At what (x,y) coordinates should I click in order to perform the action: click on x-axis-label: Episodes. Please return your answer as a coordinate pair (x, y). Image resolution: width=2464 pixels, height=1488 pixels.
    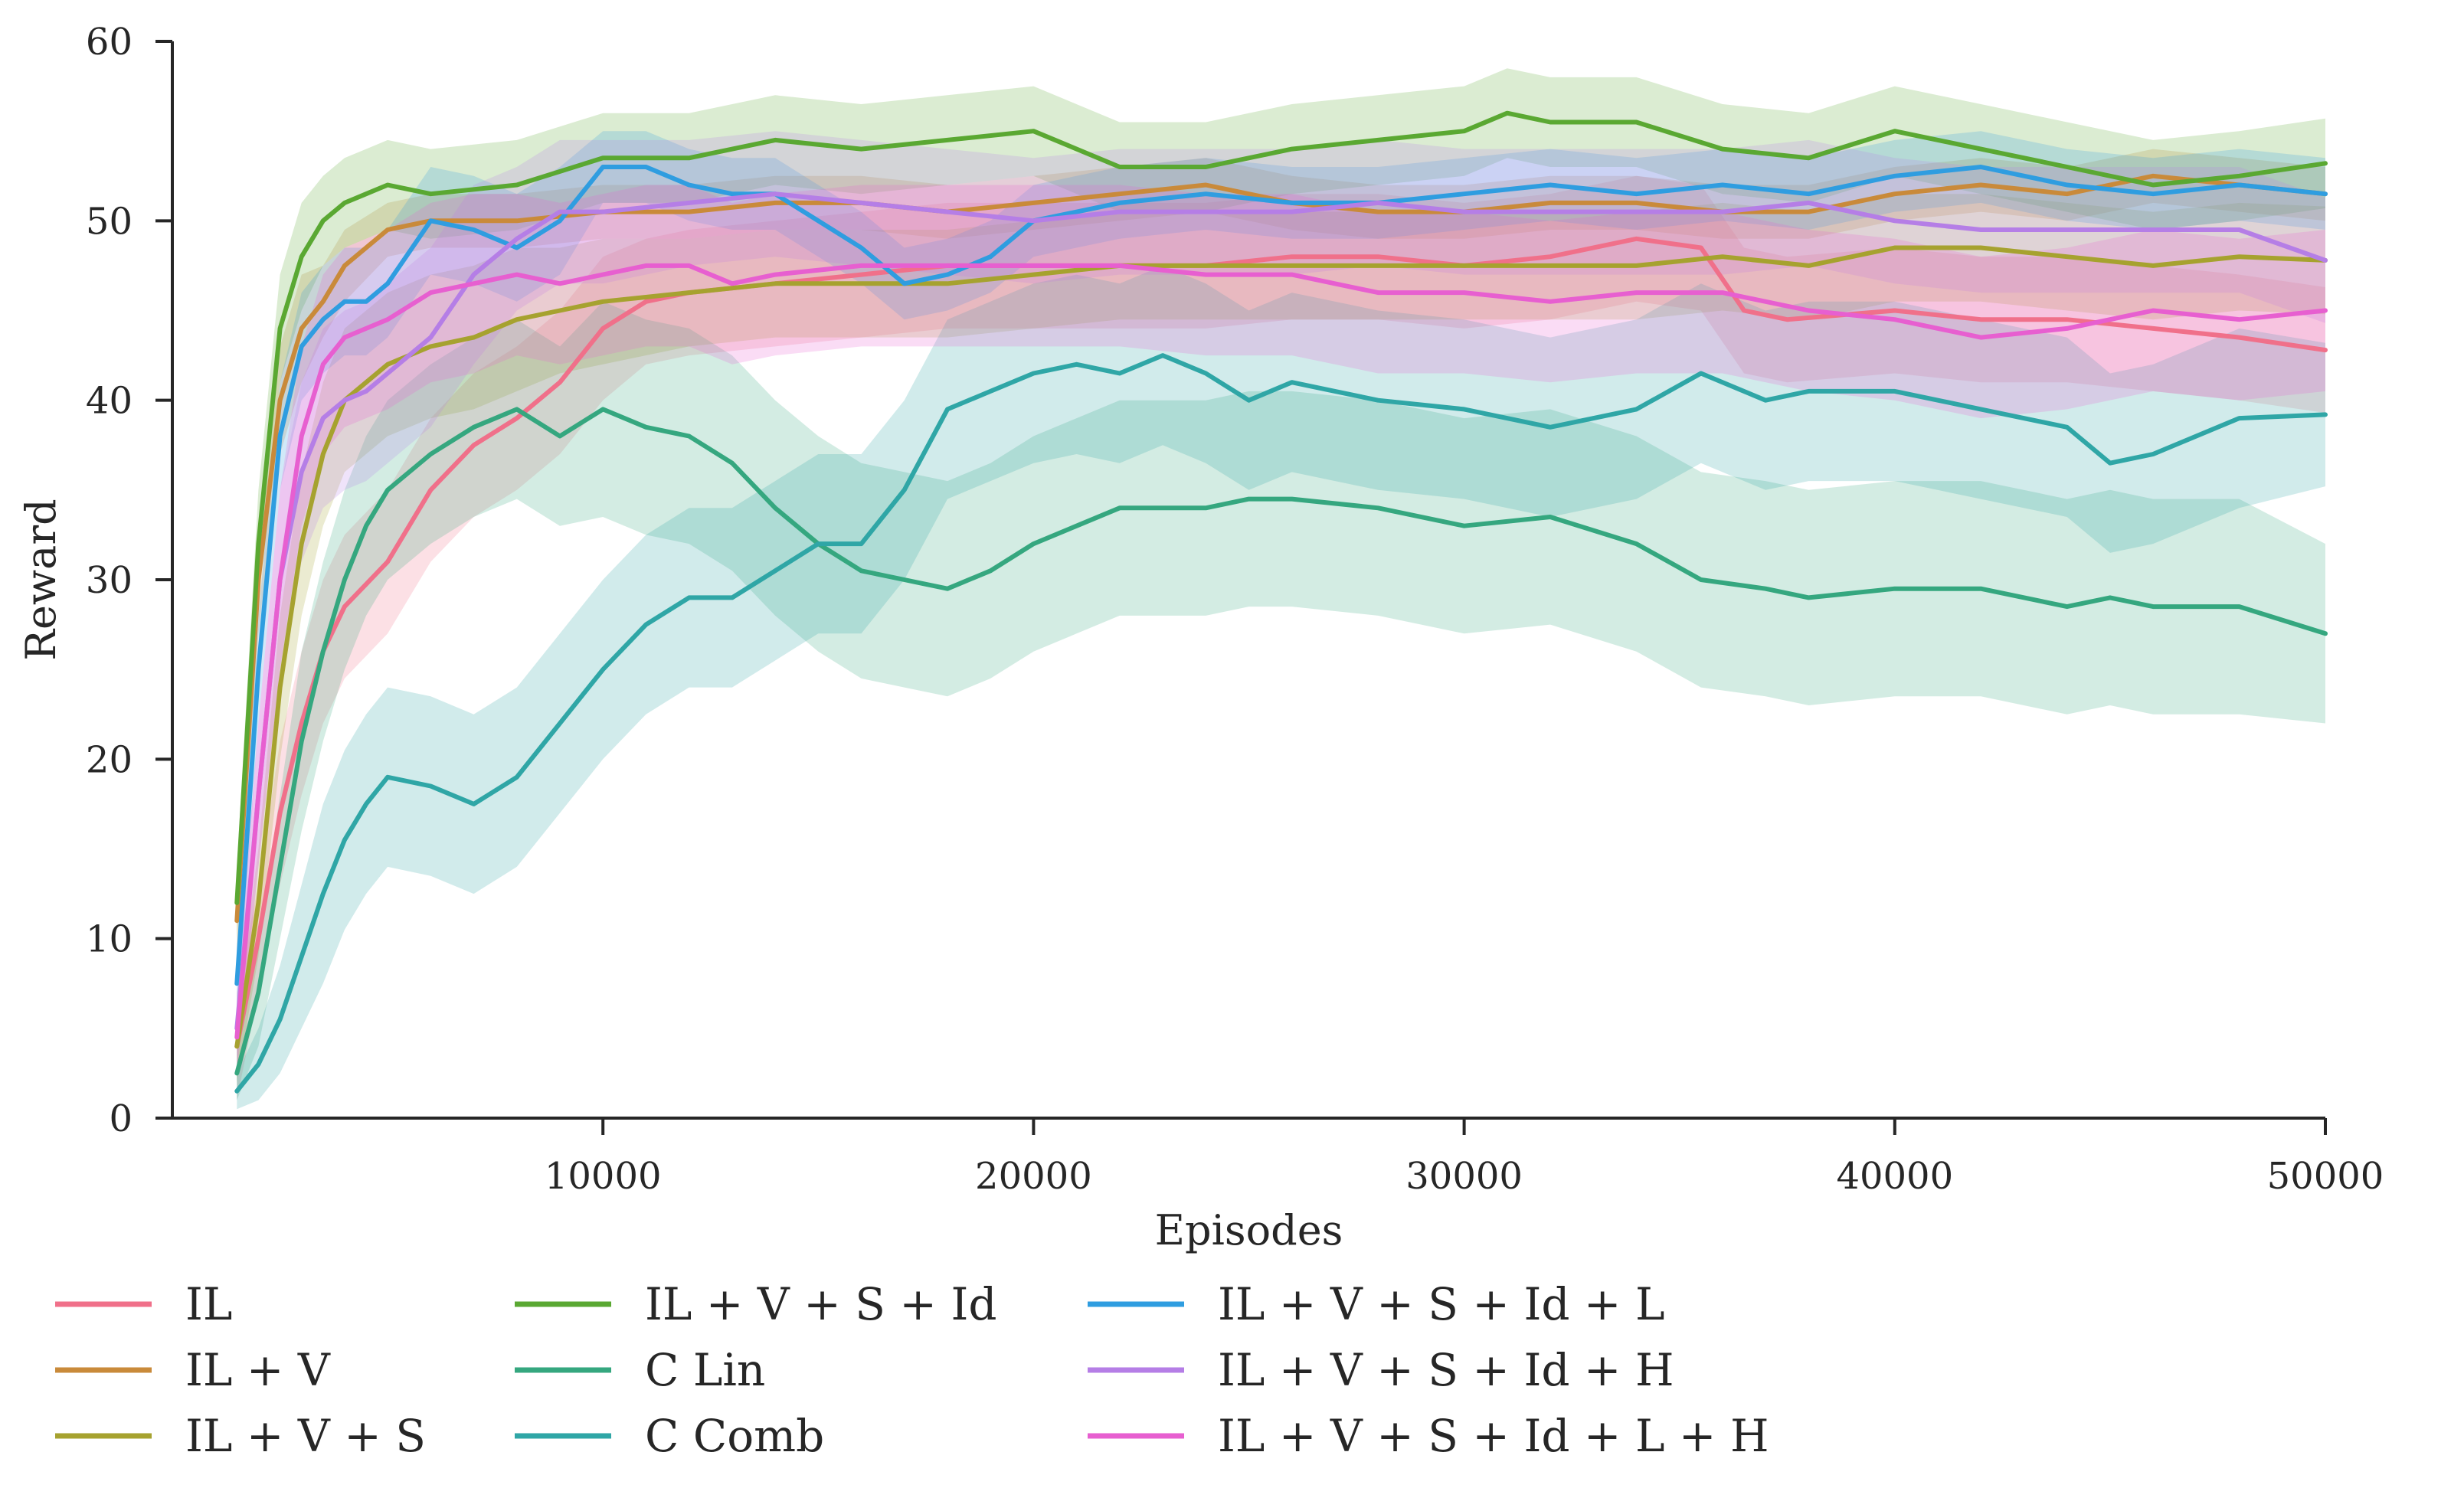
    Looking at the image, I should click on (1249, 1230).